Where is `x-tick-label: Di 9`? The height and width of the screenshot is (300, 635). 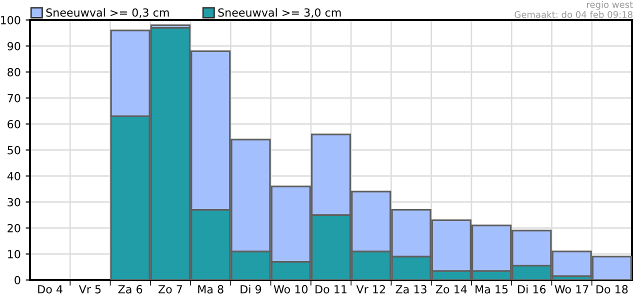
x-tick-label: Di 9 is located at coordinates (251, 289).